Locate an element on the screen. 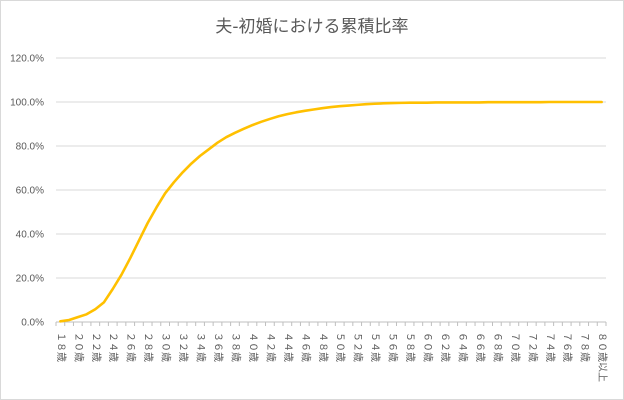 Image resolution: width=624 pixels, height=400 pixels. x-tick-label: ５４歳 is located at coordinates (375, 347).